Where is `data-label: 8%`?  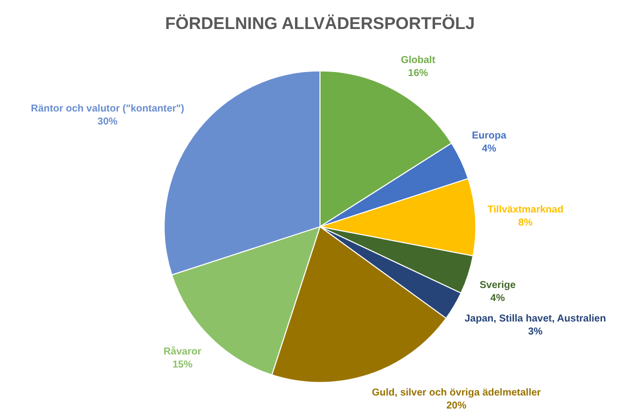 data-label: 8% is located at coordinates (525, 222).